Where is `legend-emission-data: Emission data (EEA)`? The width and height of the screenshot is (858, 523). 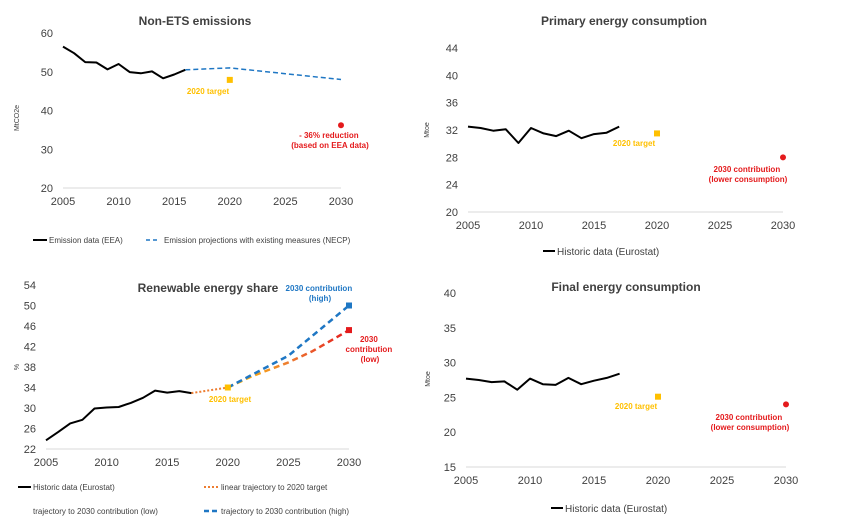 legend-emission-data: Emission data (EEA) is located at coordinates (86, 240).